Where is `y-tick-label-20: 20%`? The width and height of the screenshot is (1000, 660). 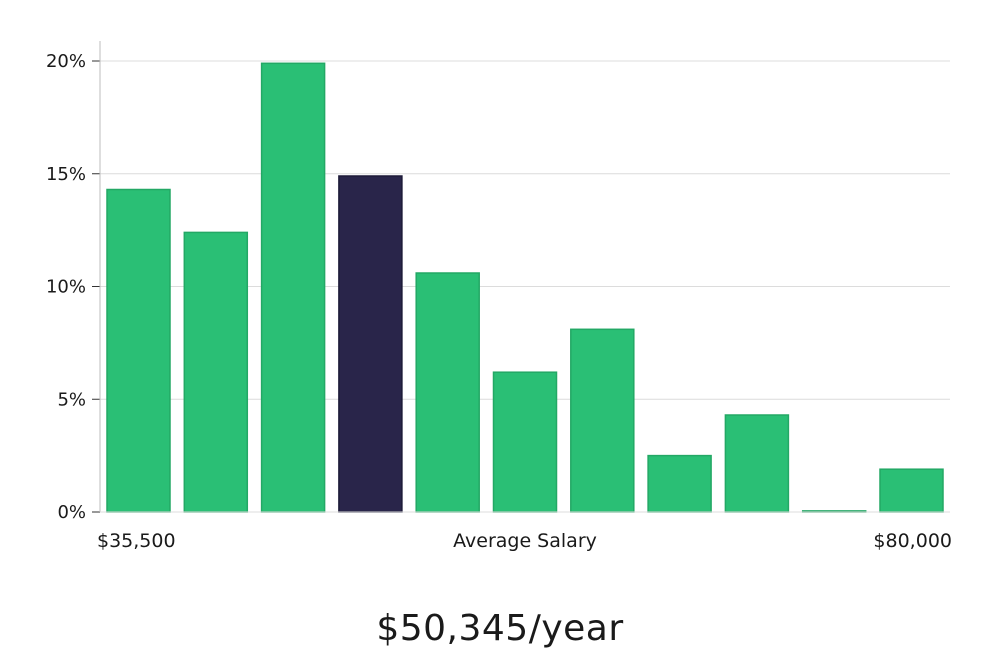
y-tick-label-20: 20% is located at coordinates (66, 61).